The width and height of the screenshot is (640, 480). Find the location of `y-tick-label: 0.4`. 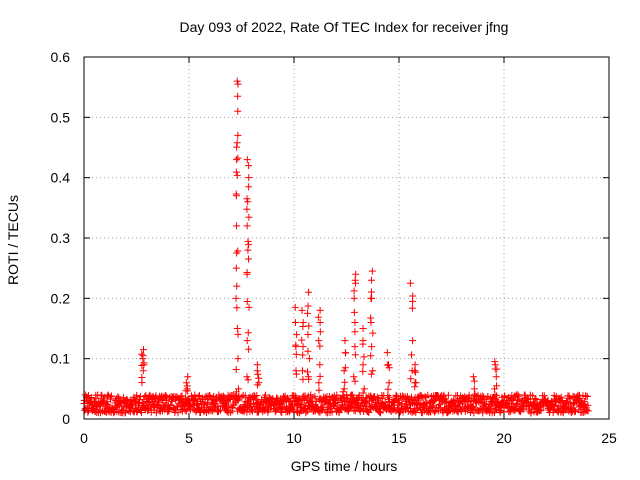

y-tick-label: 0.4 is located at coordinates (61, 178).